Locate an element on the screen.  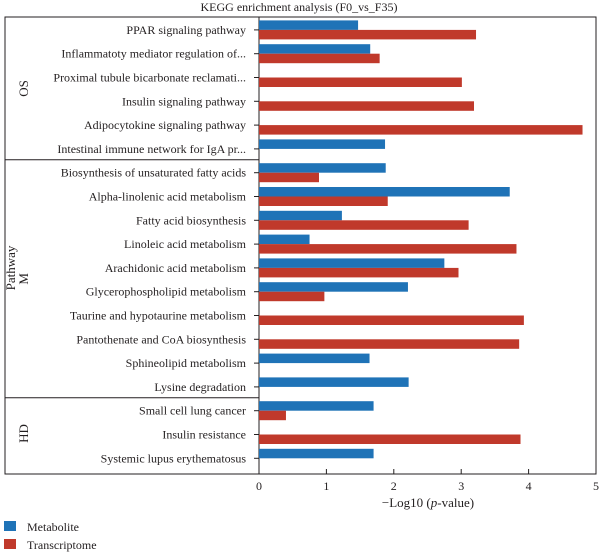
pathway-label-arachidonic-acid-metabolism: Arachidonic acid metabolism is located at coordinates (176, 268).